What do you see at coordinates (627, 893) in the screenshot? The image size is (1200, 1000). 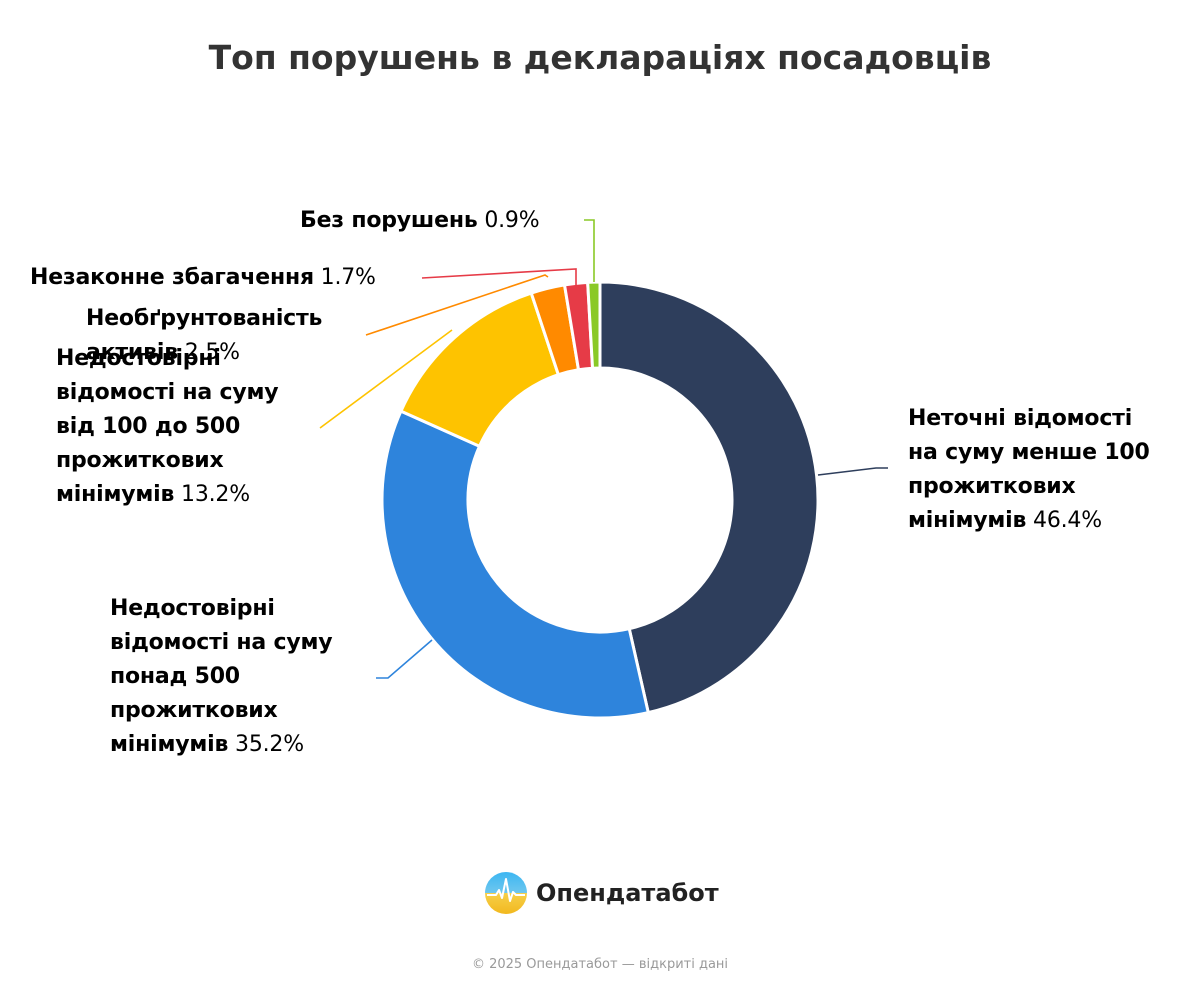 I see `brand-name: Опендатабот` at bounding box center [627, 893].